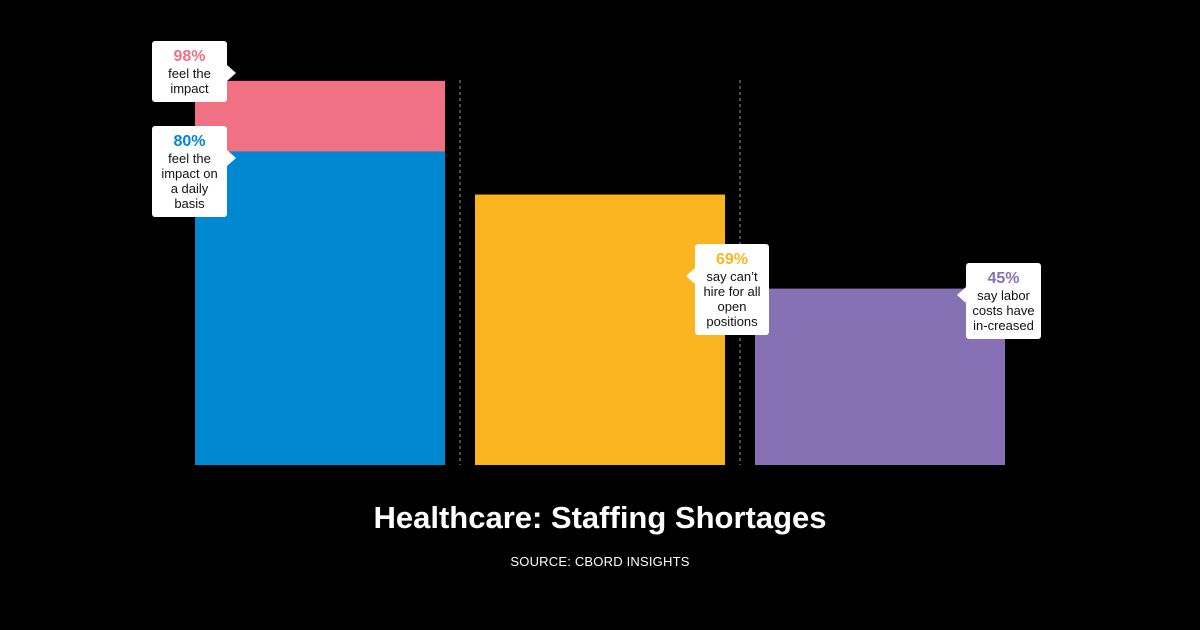  What do you see at coordinates (600, 517) in the screenshot?
I see `chart-title: Healthcare: Staffing Shortages` at bounding box center [600, 517].